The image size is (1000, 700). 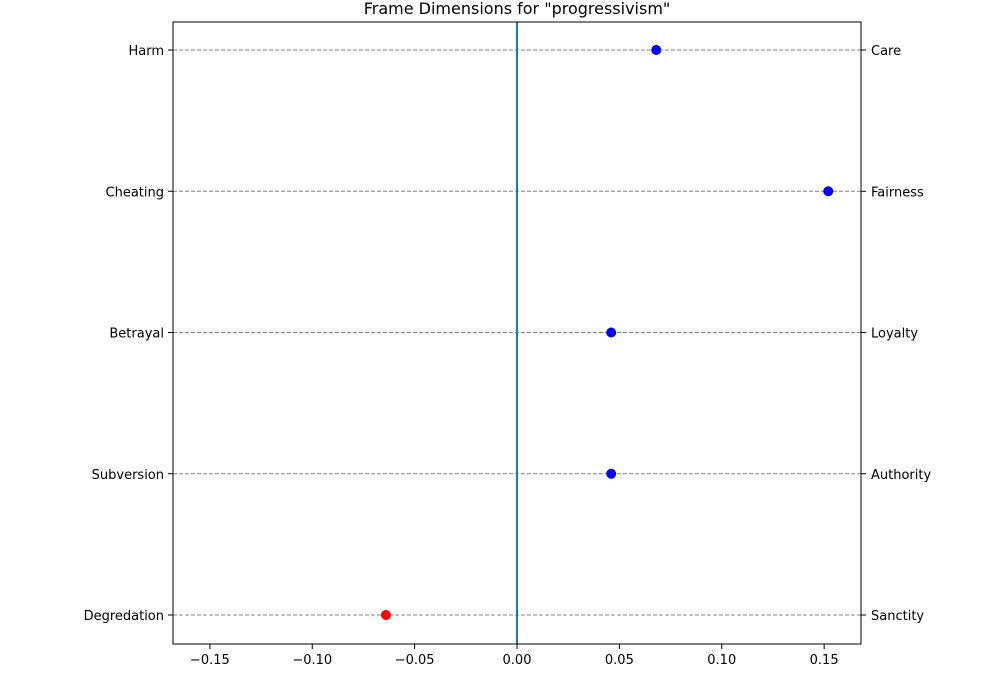 What do you see at coordinates (146, 51) in the screenshot?
I see `y-tick-label-left: Harm` at bounding box center [146, 51].